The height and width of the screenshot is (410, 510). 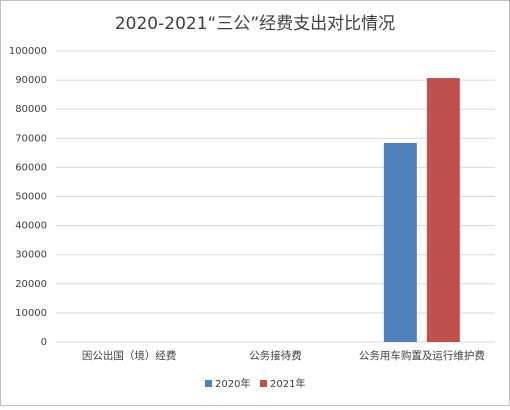 I want to click on y-tick-label: 10000, so click(x=31, y=313).